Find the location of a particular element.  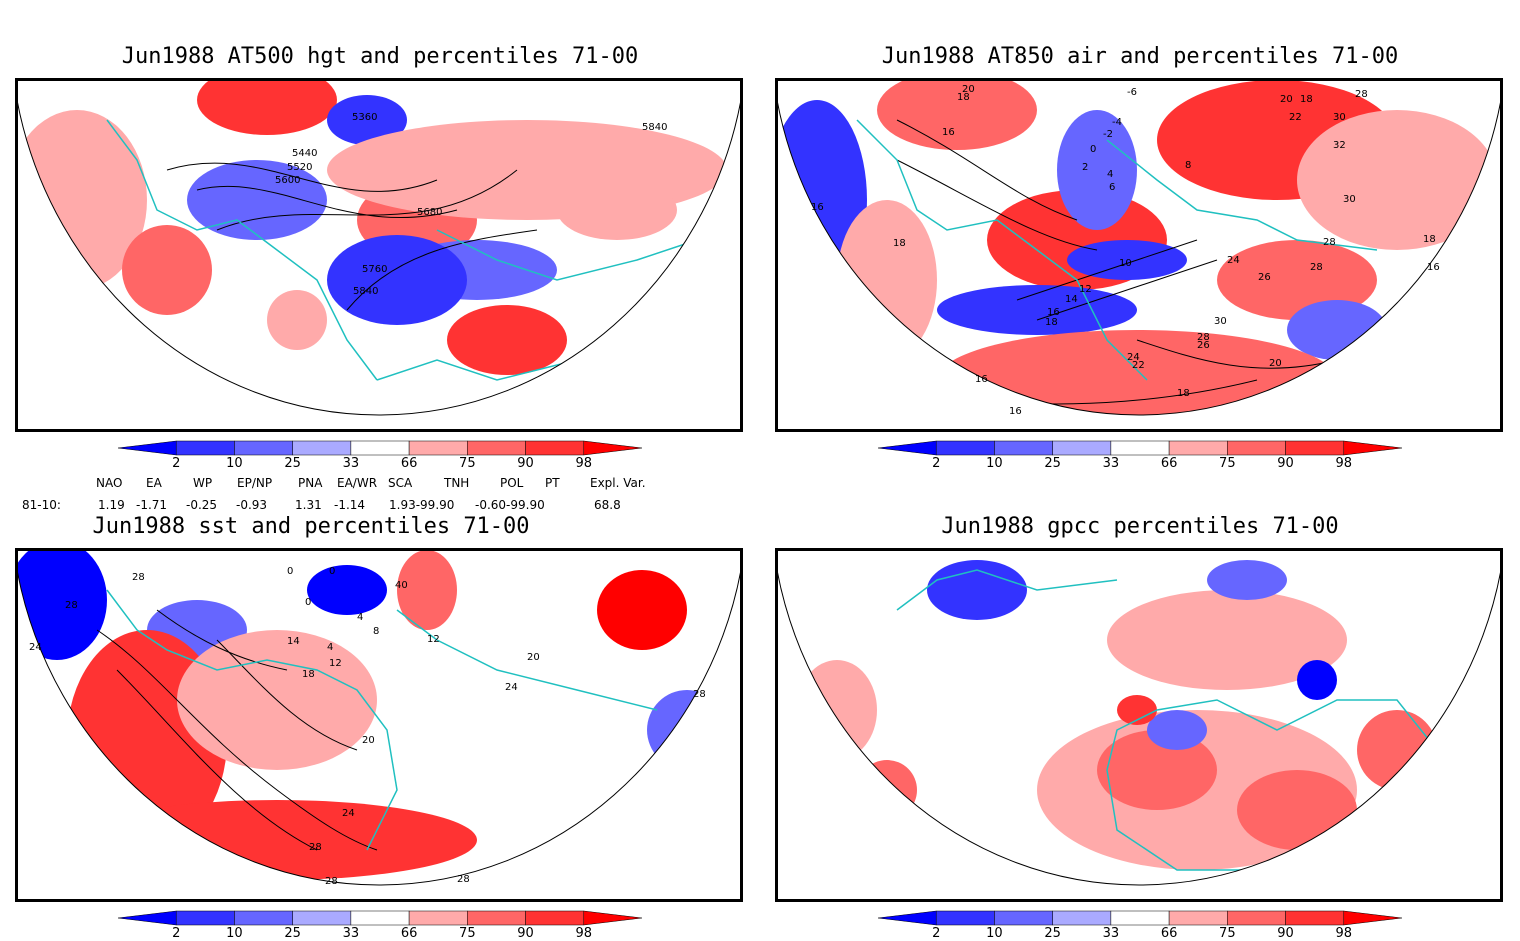

index-value: 68.8 is located at coordinates (607, 505).